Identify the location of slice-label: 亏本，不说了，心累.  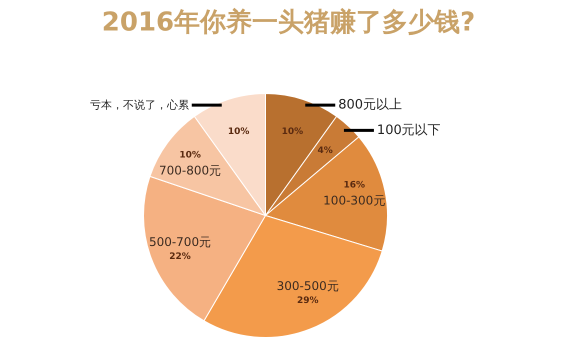
(139, 105).